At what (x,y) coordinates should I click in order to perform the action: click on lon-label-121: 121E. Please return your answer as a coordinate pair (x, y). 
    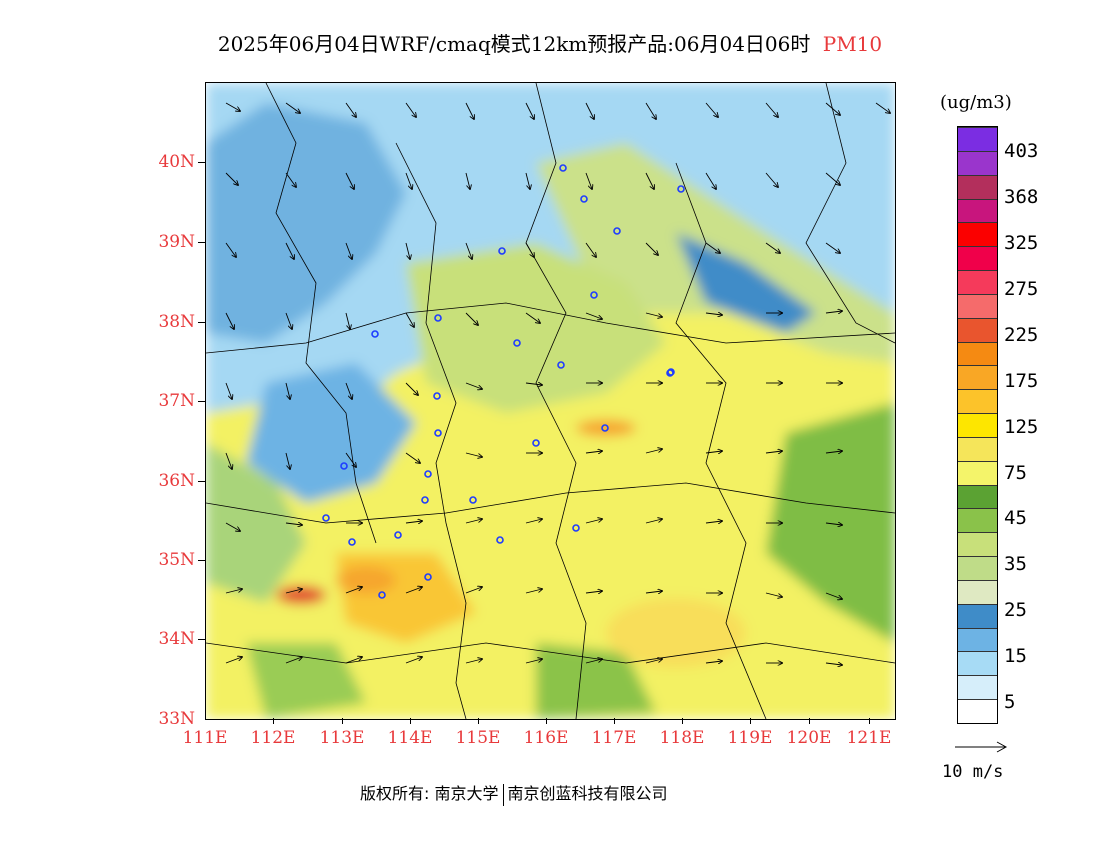
    Looking at the image, I should click on (869, 738).